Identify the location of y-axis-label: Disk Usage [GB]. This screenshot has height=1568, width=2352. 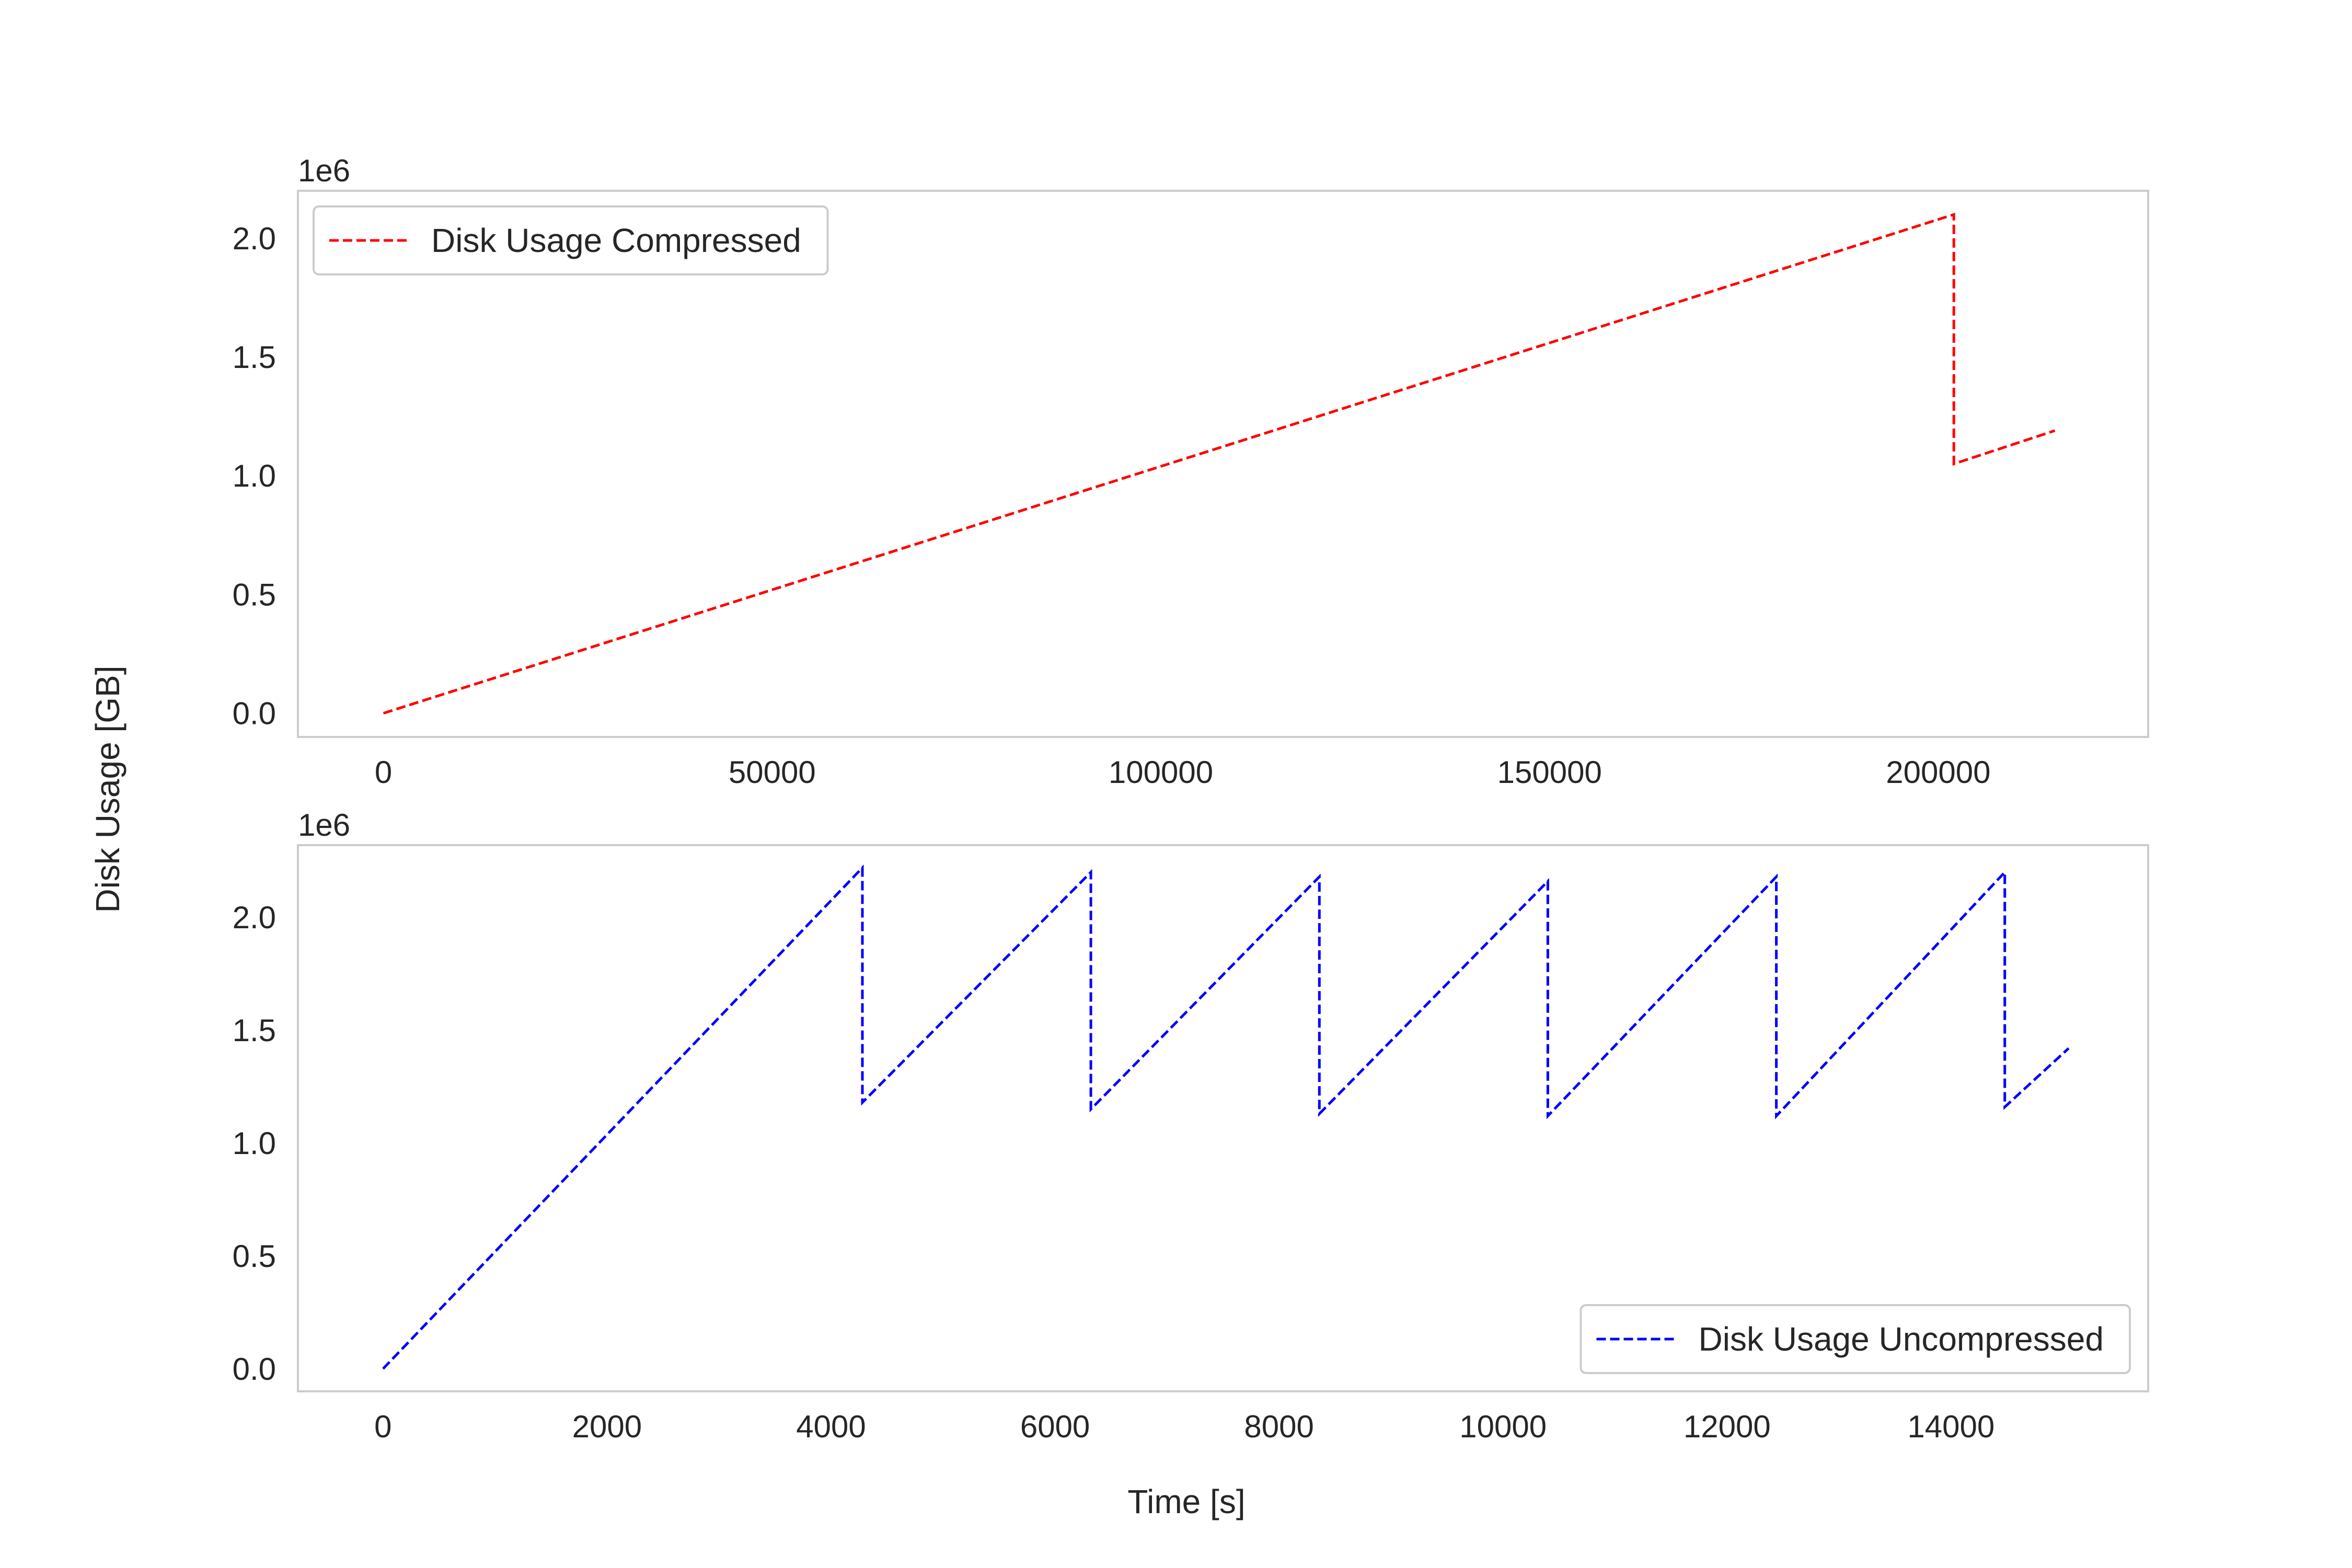
(107, 789).